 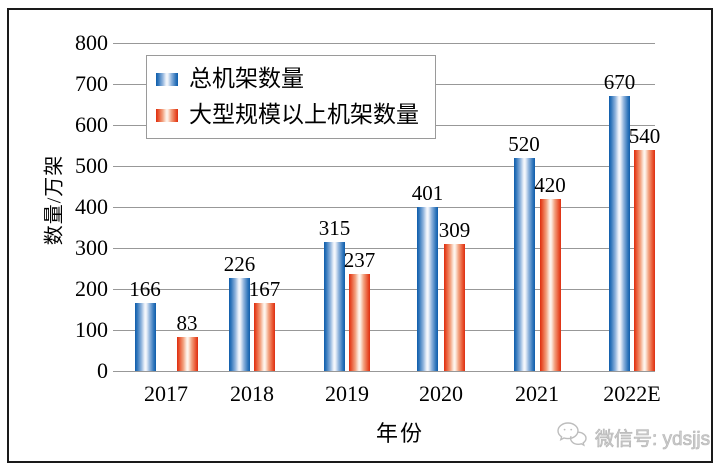 I want to click on y-tick-label: 100, so click(x=91, y=329).